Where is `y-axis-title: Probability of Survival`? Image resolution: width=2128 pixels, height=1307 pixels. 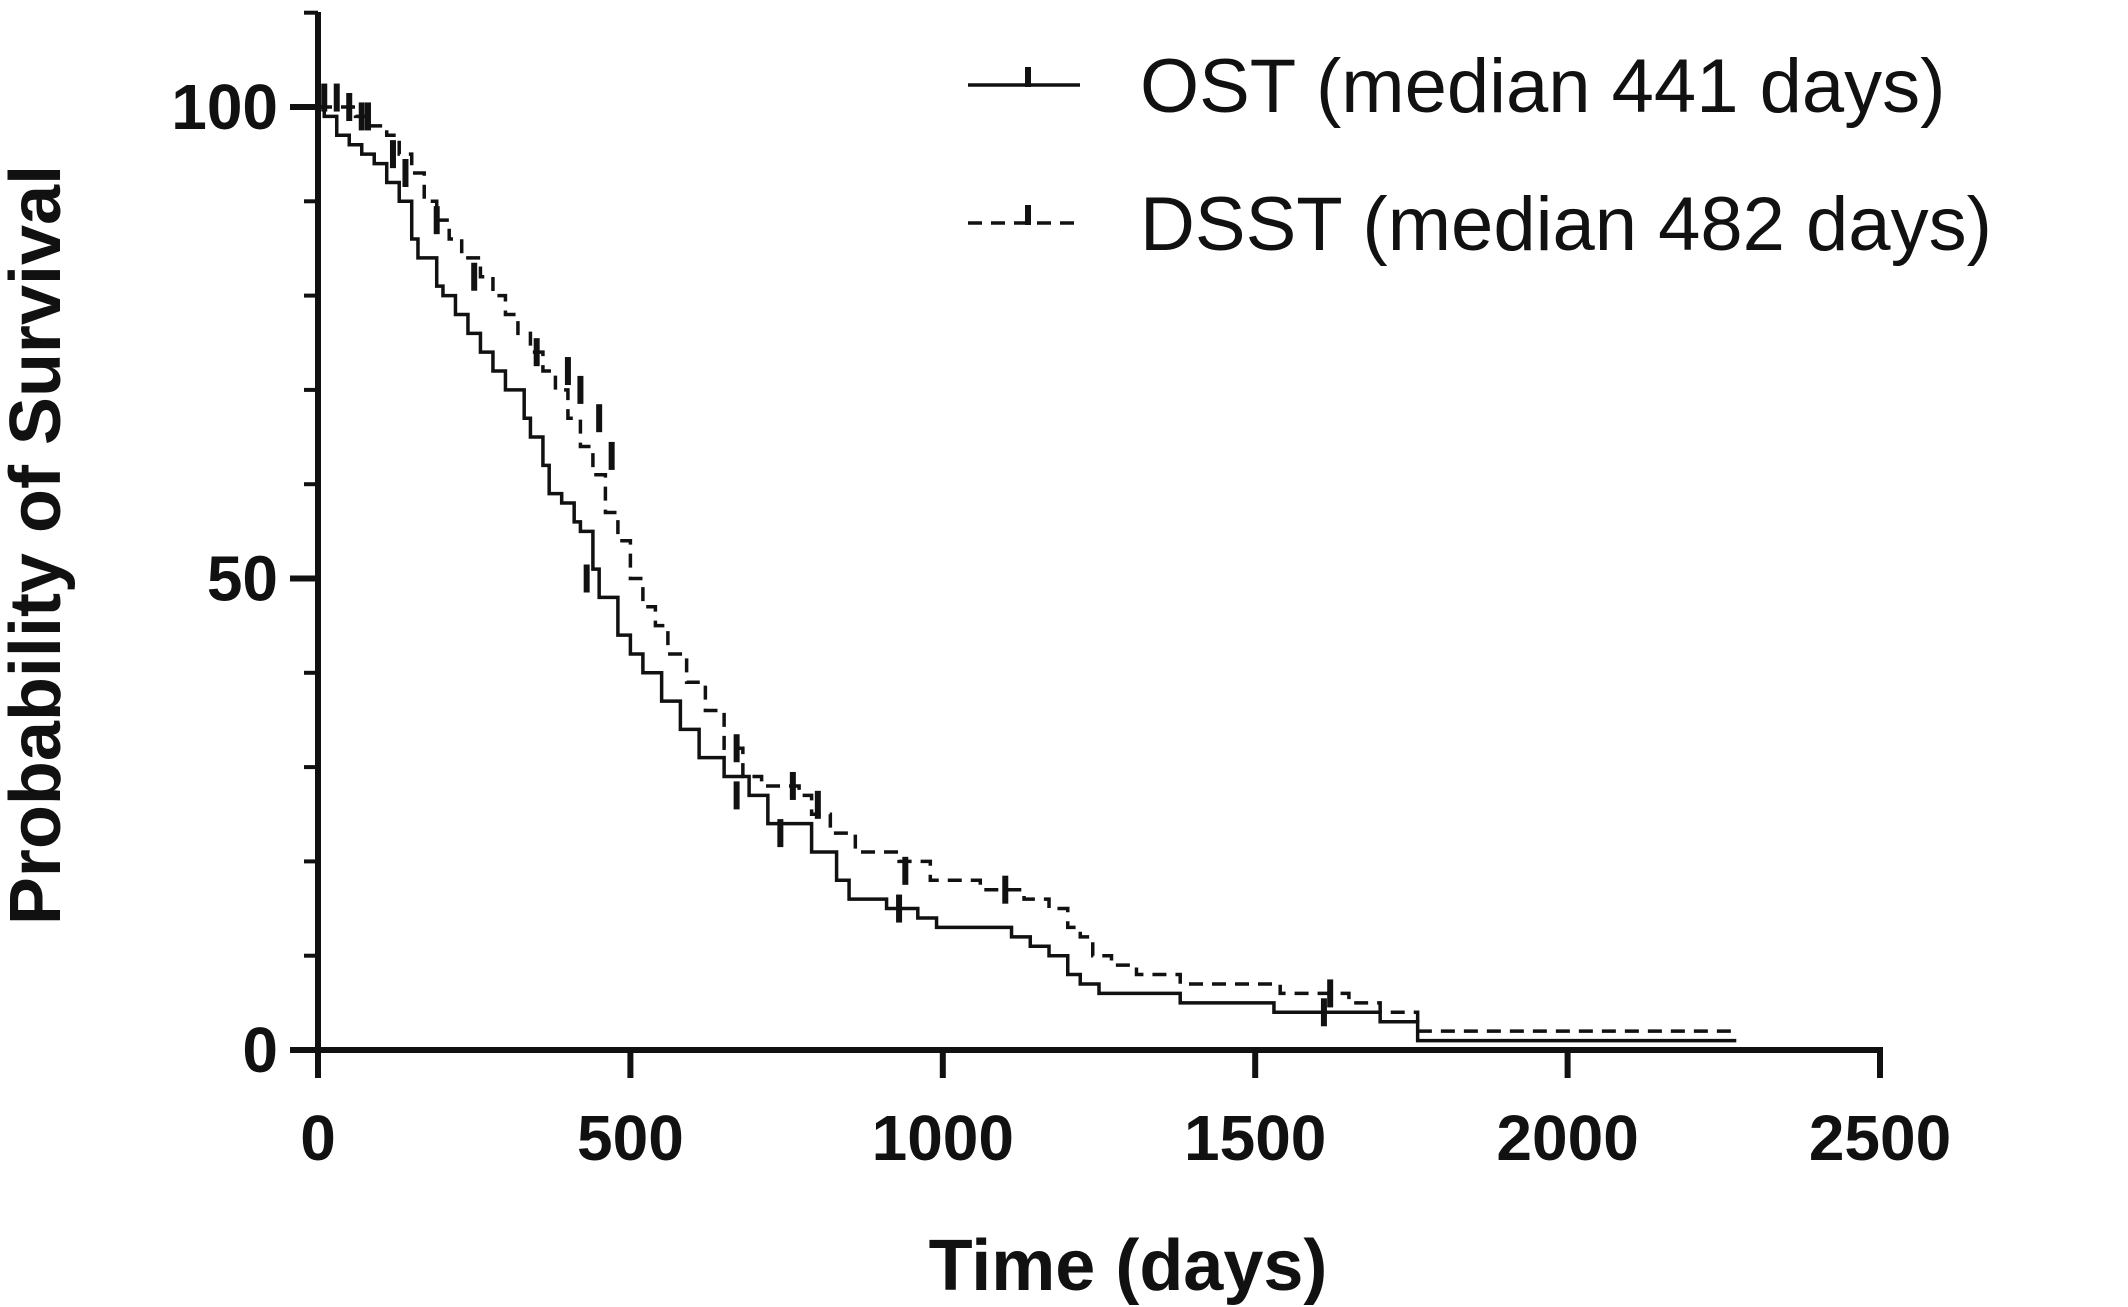
y-axis-title: Probability of Survival is located at coordinates (38, 545).